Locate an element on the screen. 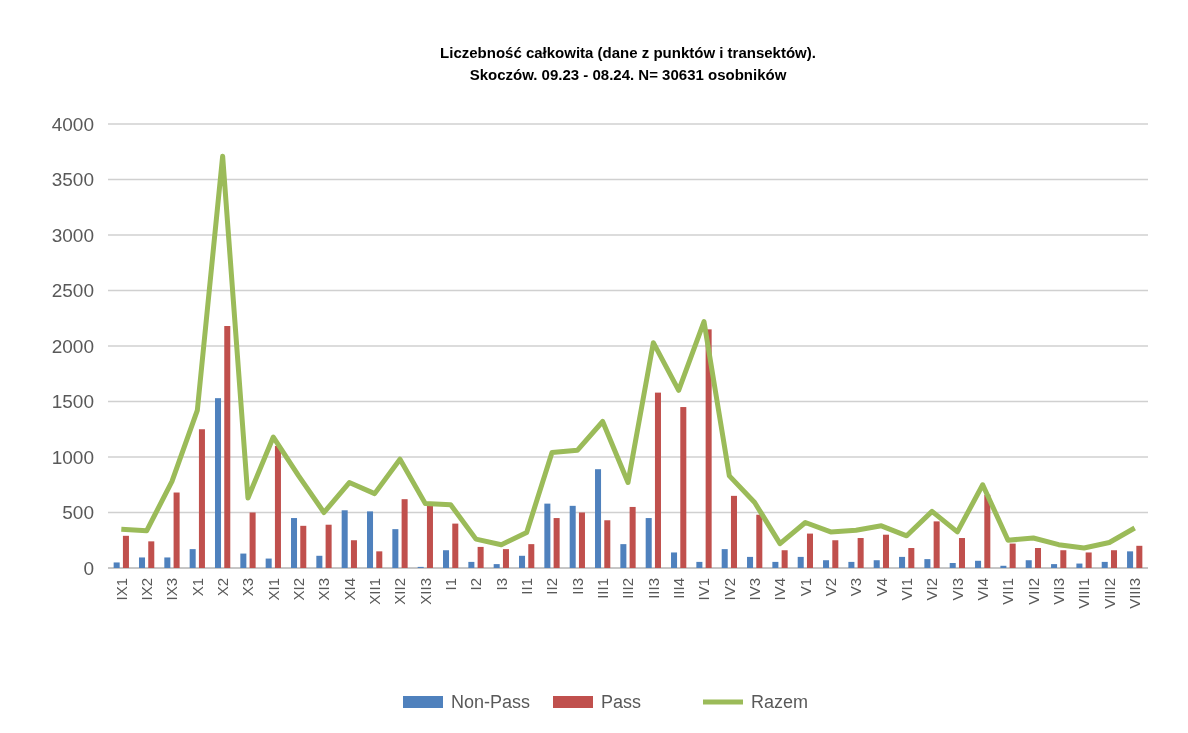 This screenshot has height=733, width=1188. x-tick-label: XII2 is located at coordinates (400, 591).